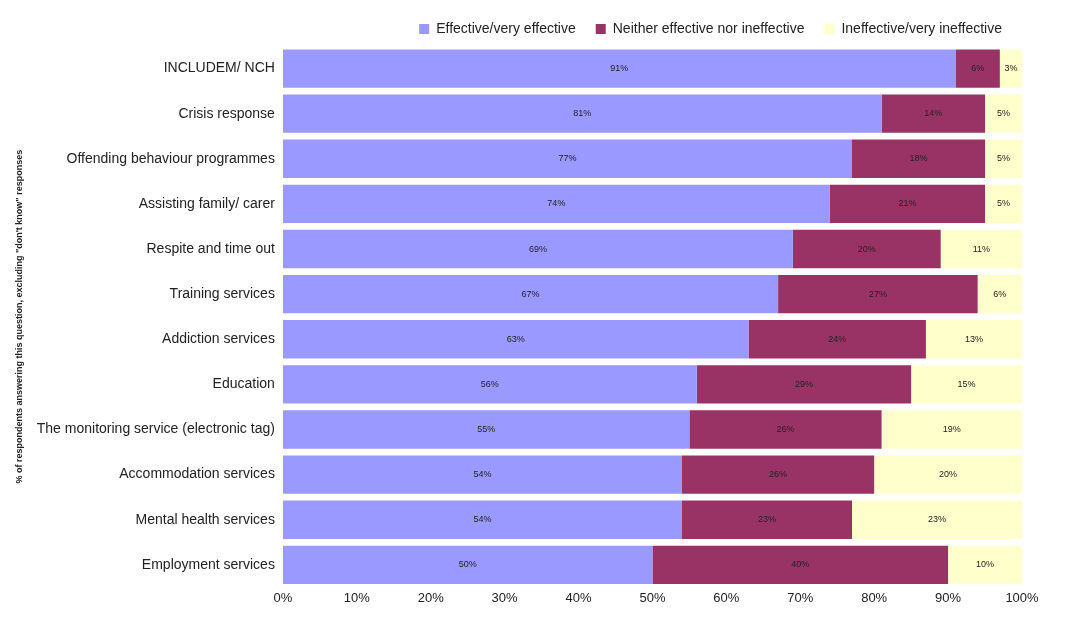 Image resolution: width=1072 pixels, height=617 pixels. I want to click on x-tick-label: 60%, so click(726, 597).